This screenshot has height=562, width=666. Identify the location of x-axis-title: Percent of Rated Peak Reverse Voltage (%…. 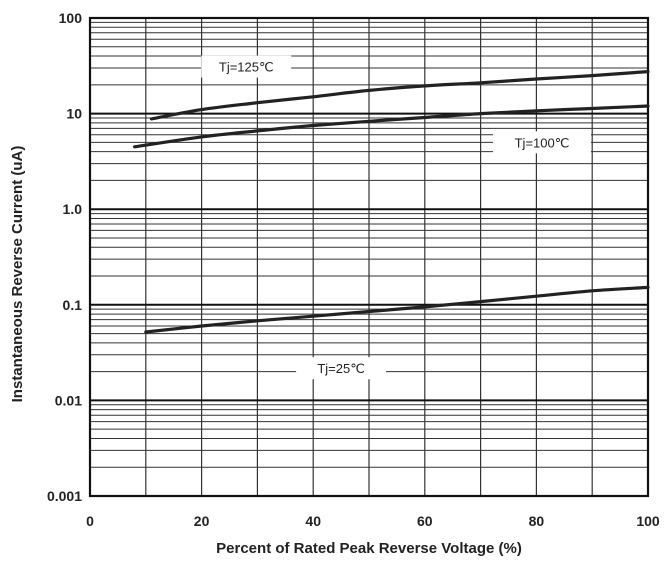
(369, 548).